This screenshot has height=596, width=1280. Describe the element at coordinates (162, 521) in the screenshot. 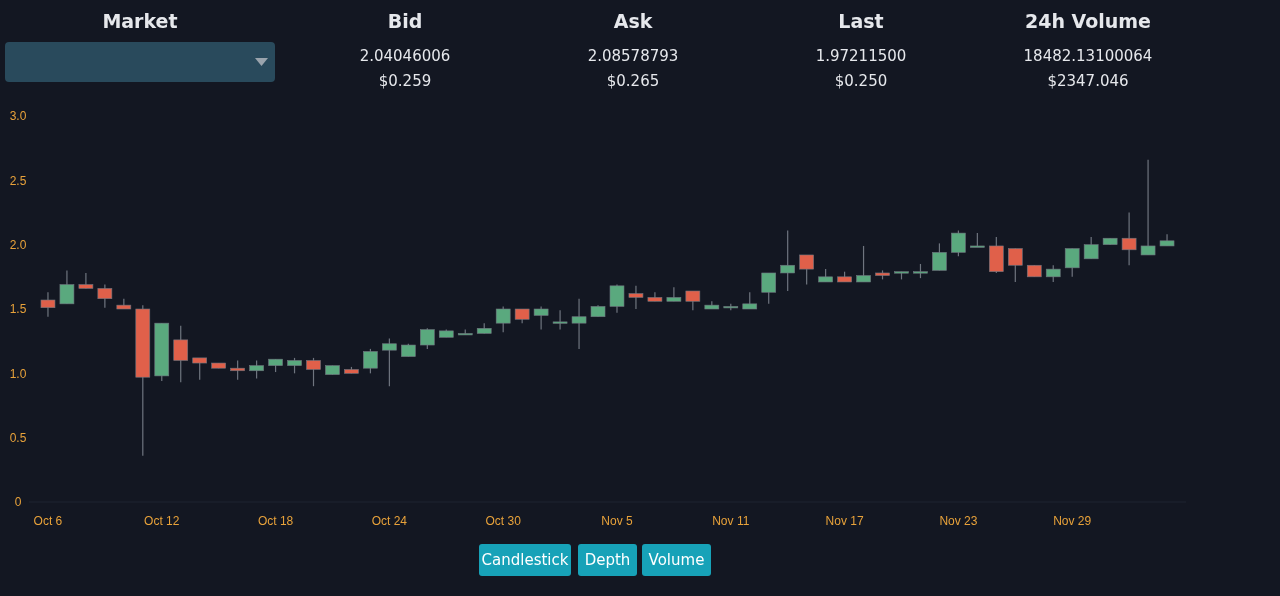

I see `x-tick-label: Oct 12` at that location.